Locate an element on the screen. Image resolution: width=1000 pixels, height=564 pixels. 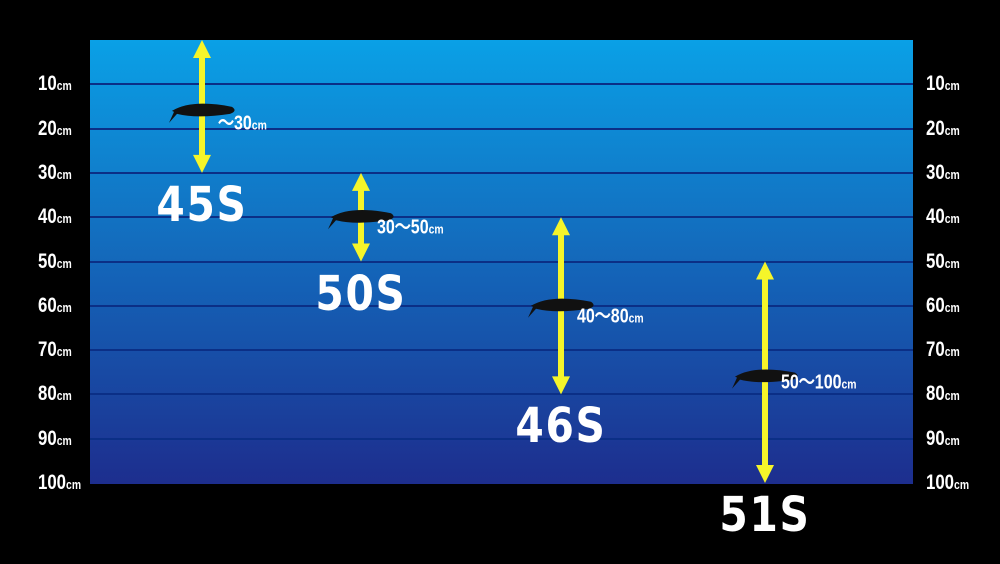
depth-label-right: 60cm is located at coordinates (943, 305).